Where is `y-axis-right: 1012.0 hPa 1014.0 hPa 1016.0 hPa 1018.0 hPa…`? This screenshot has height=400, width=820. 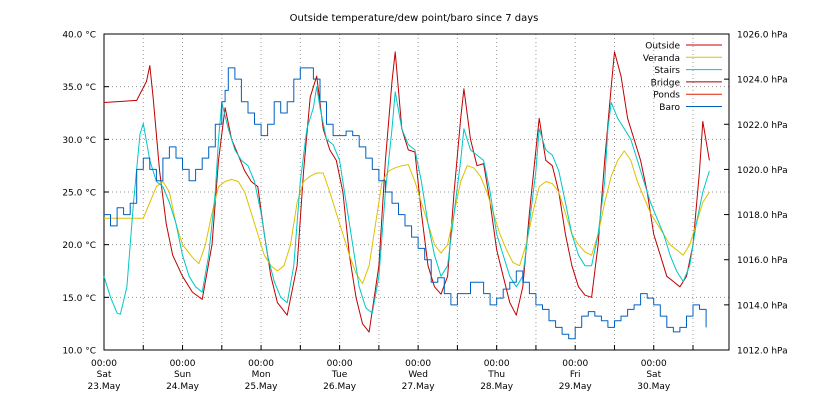 y-axis-right: 1012.0 hPa 1014.0 hPa 1016.0 hPa 1018.0 hPa… is located at coordinates (756, 194).